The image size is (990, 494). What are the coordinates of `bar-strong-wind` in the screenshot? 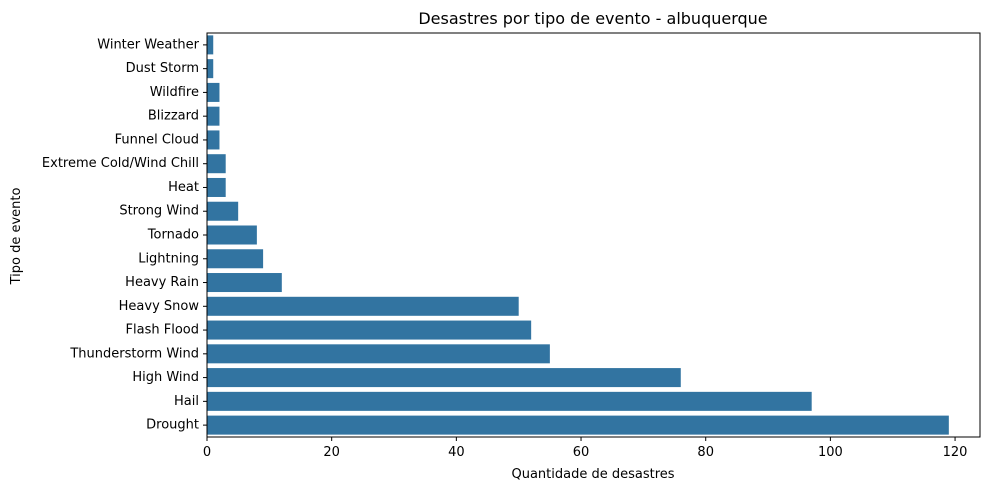 It's located at (223, 211).